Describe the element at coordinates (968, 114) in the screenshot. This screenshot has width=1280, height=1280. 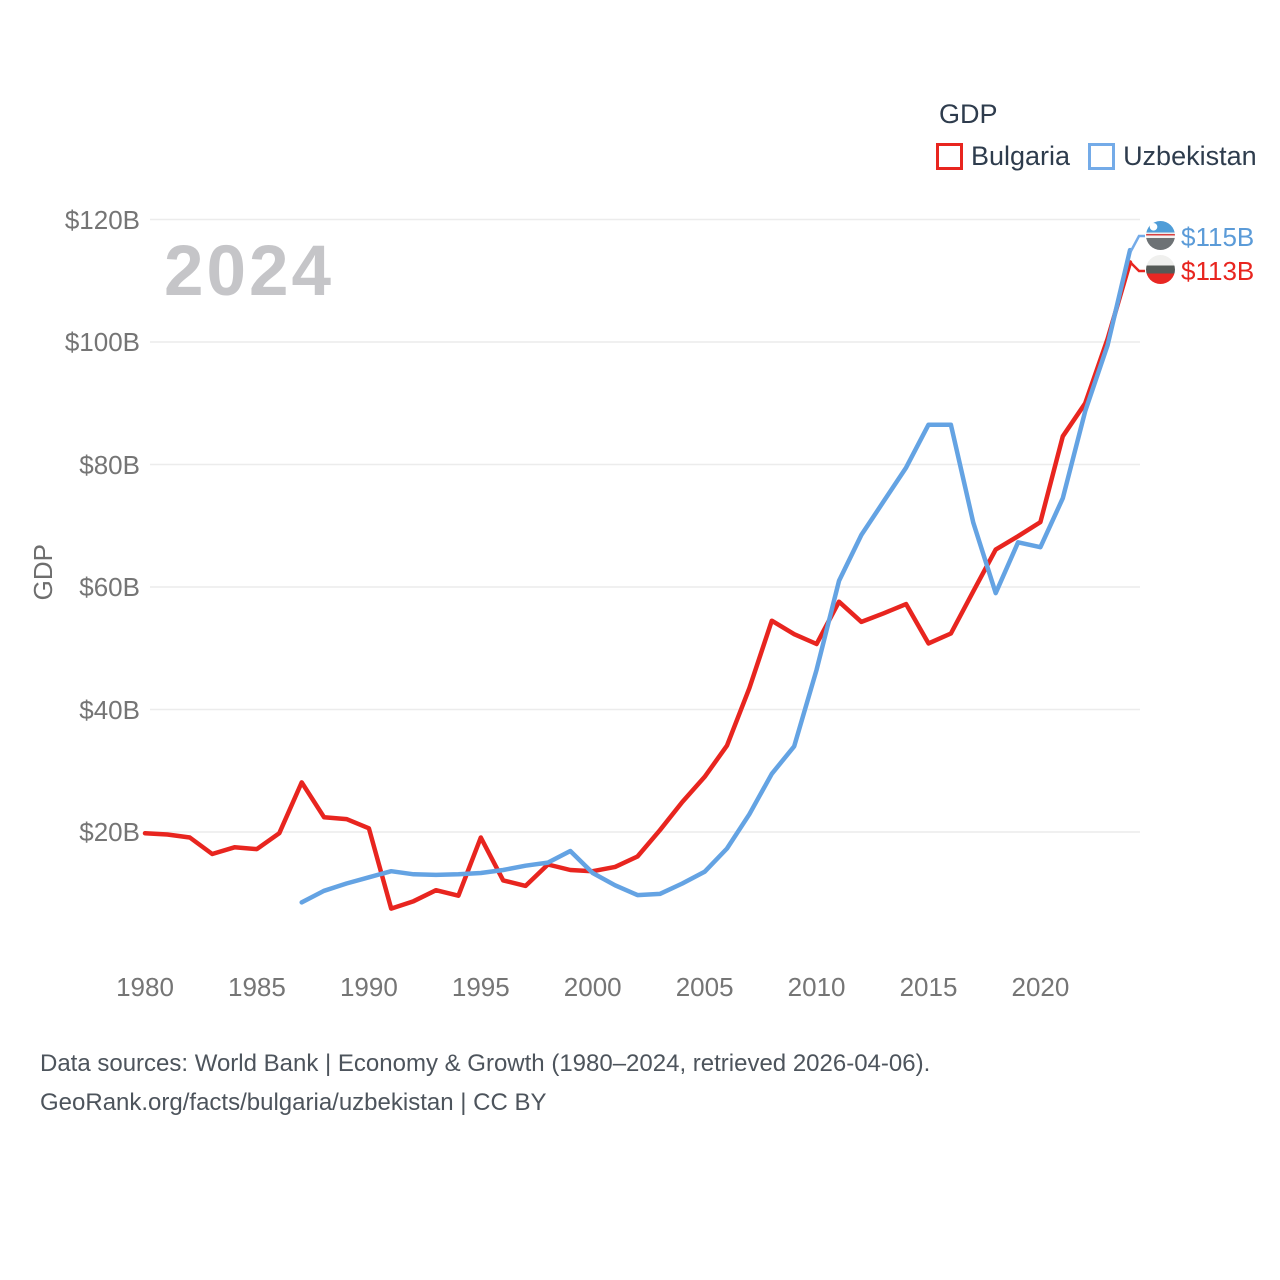
I see `legend-title: GDP` at that location.